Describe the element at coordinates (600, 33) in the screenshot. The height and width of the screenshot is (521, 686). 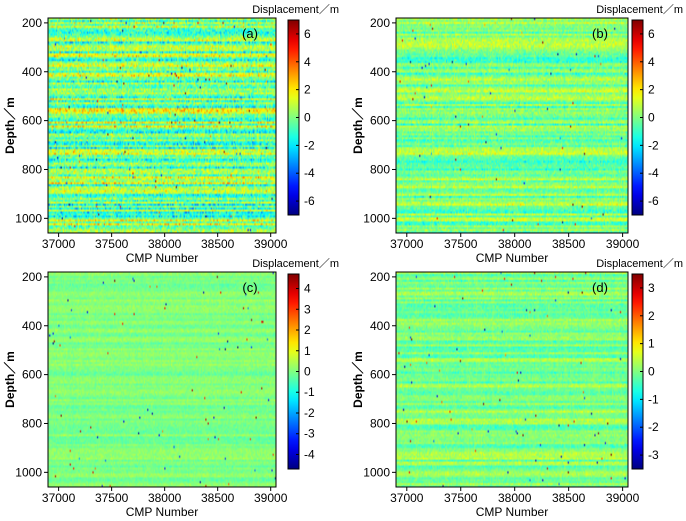
I see `panel-label: (b)` at that location.